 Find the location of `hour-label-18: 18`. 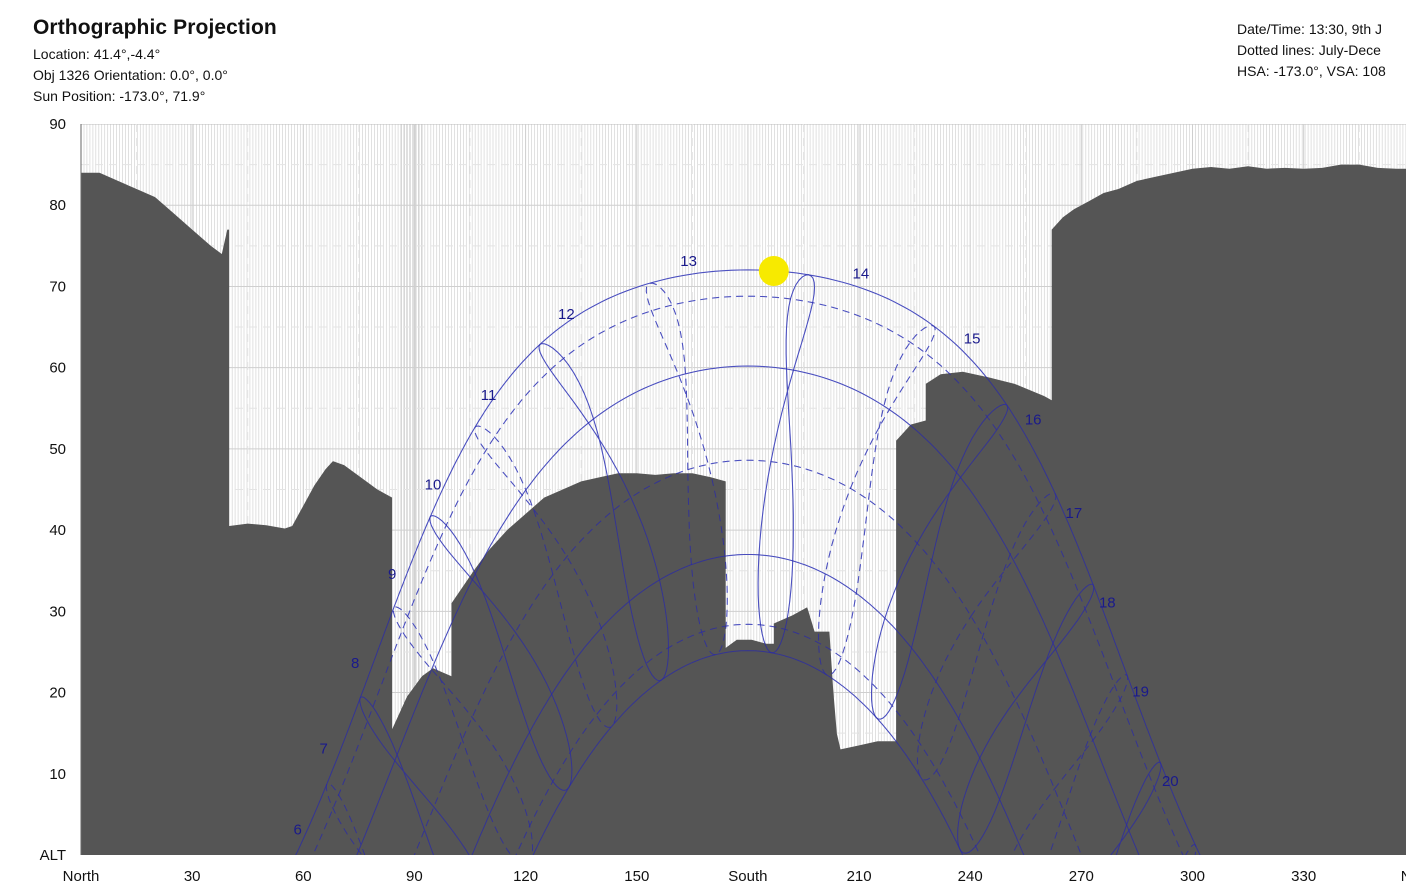

hour-label-18: 18 is located at coordinates (1107, 602).